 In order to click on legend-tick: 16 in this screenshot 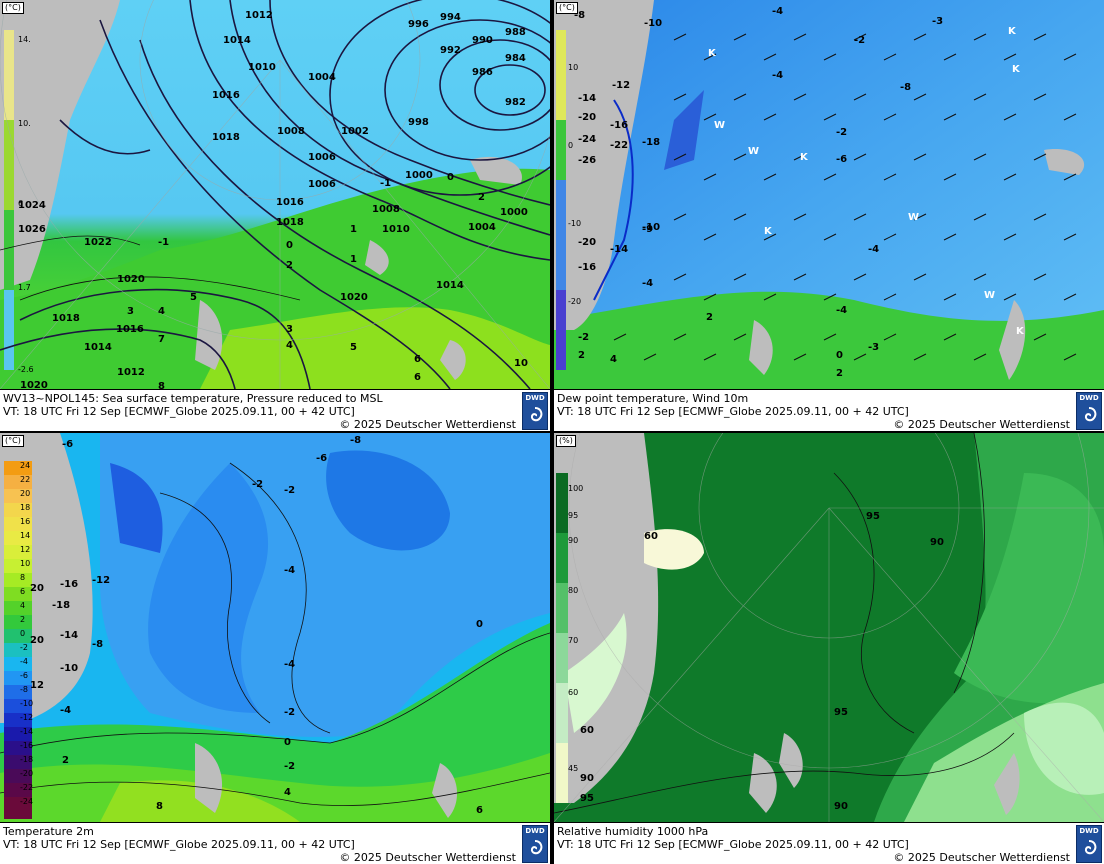, I will do `click(25, 521)`.